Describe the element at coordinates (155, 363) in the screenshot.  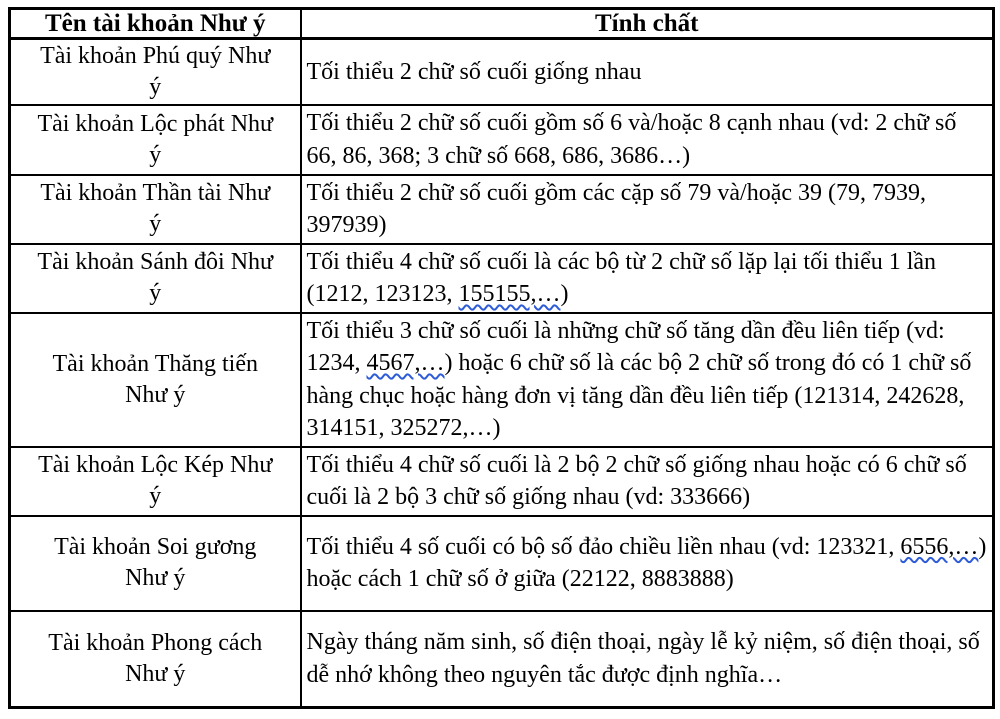
I see `account-name-line: Tài khoản Thăng tiến` at that location.